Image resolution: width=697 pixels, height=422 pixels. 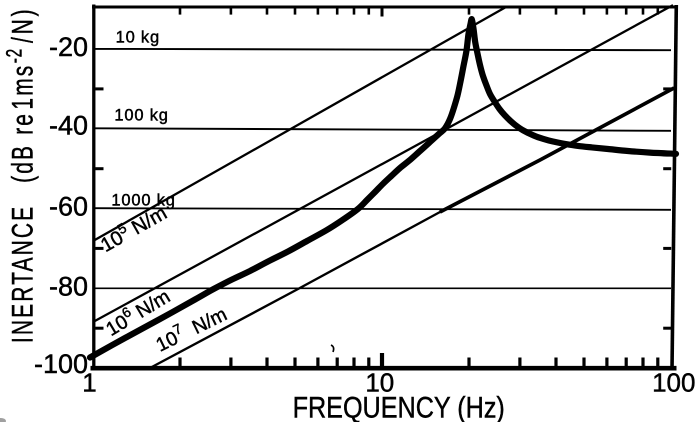 What do you see at coordinates (61, 364) in the screenshot?
I see `svg-text: -100` at bounding box center [61, 364].